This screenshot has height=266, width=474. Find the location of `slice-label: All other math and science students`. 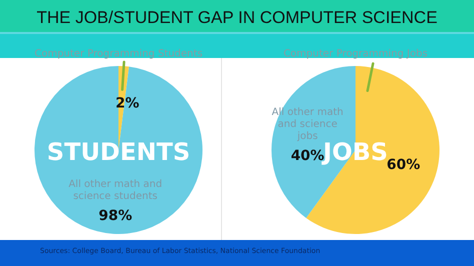

slice-label: All other math and science students is located at coordinates (115, 190).